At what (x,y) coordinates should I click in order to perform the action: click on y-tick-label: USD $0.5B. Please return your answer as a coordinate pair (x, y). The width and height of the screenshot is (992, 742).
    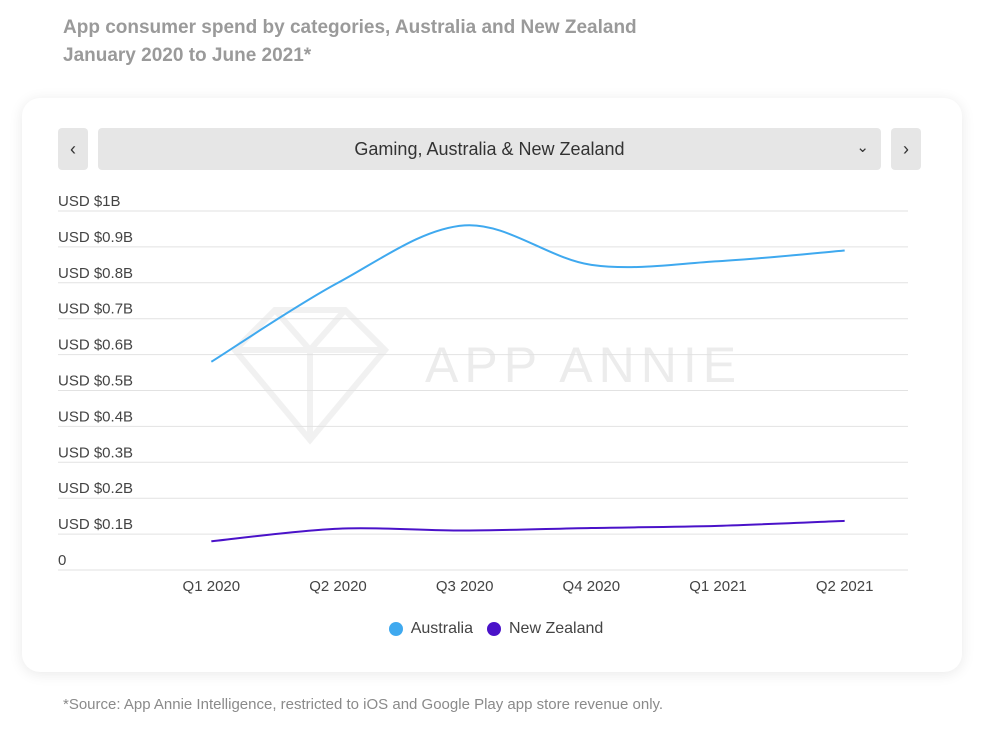
    Looking at the image, I should click on (95, 381).